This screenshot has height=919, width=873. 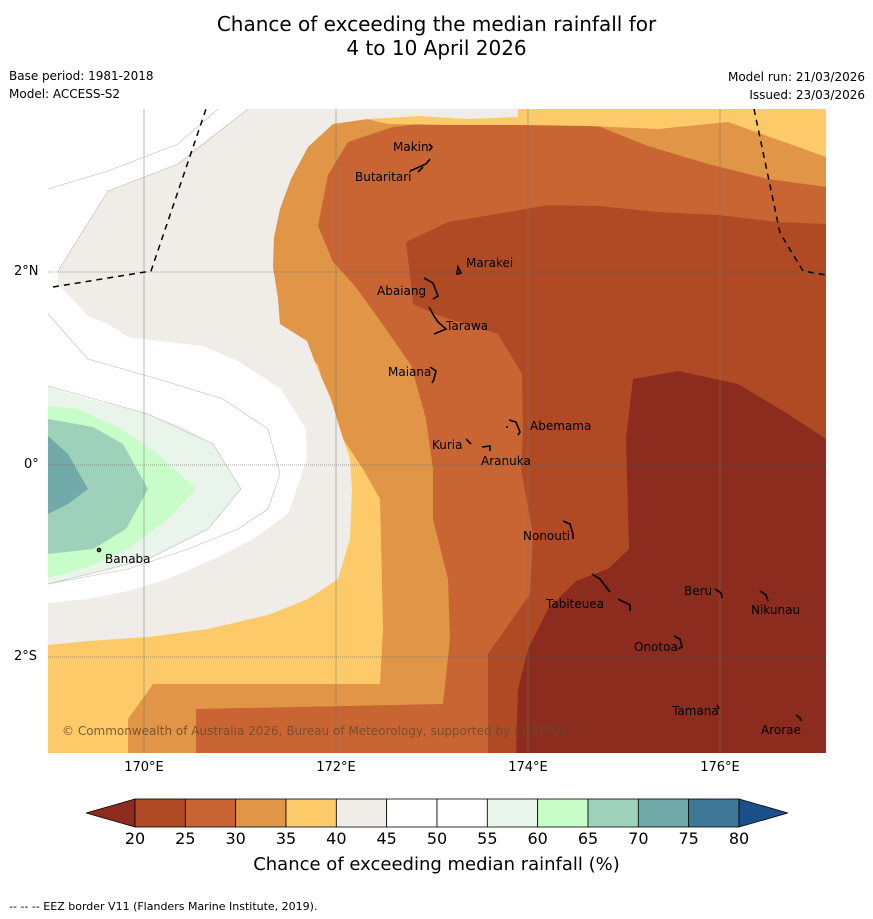 I want to click on island-marakei, so click(x=459, y=270).